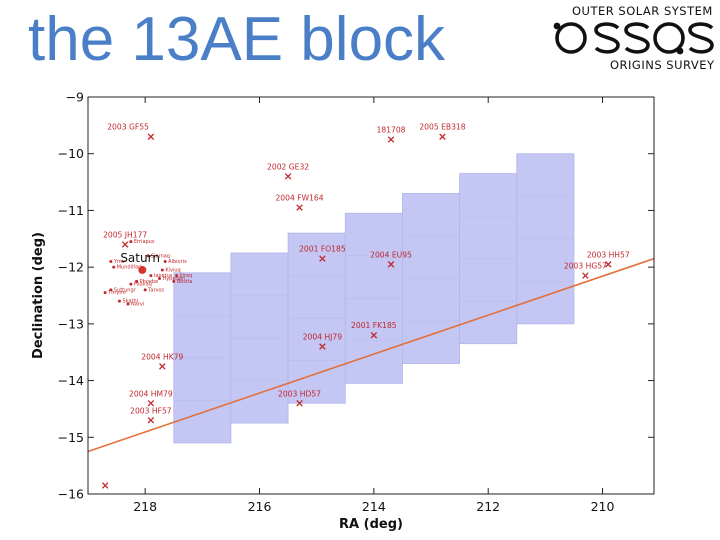 The image size is (720, 540). Describe the element at coordinates (163, 276) in the screenshot. I see `moon-label: Iapetus` at that location.